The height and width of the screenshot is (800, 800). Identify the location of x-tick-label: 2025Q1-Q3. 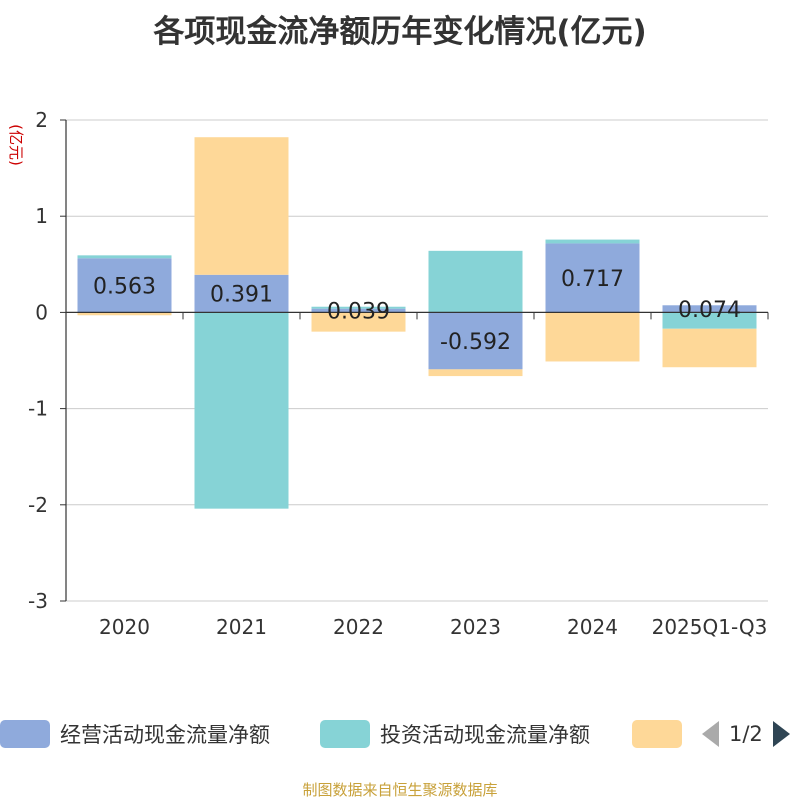
(710, 627).